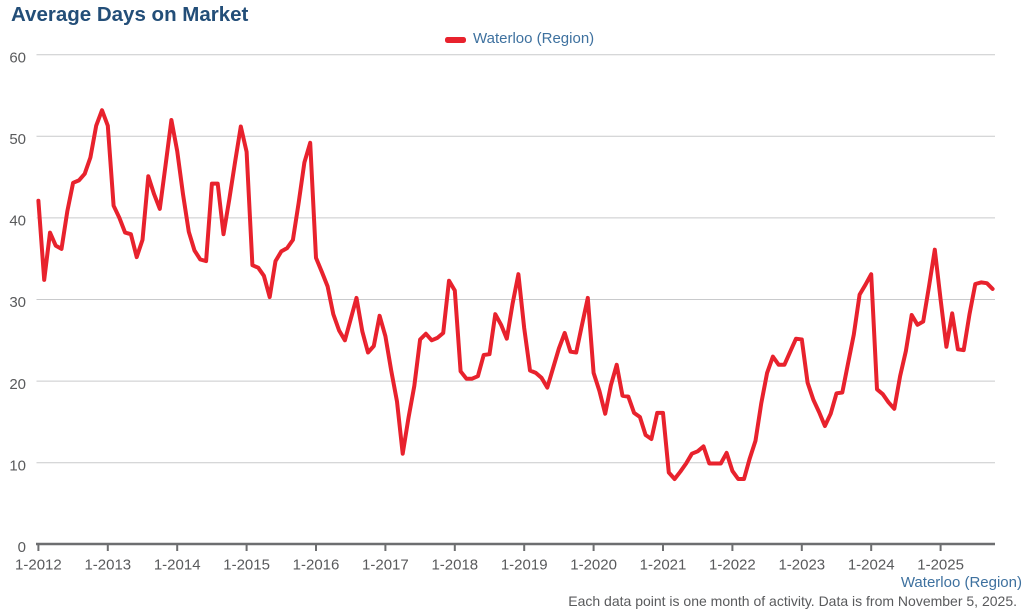  Describe the element at coordinates (940, 565) in the screenshot. I see `svg-text: 1-2025` at that location.